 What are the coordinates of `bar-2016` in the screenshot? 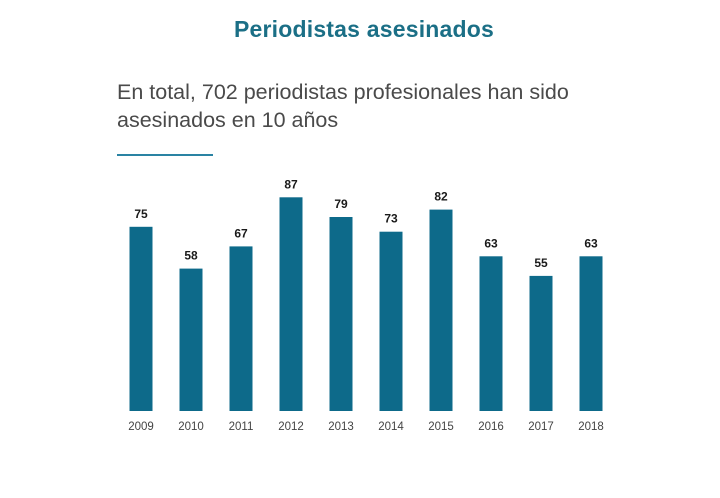 It's located at (491, 333).